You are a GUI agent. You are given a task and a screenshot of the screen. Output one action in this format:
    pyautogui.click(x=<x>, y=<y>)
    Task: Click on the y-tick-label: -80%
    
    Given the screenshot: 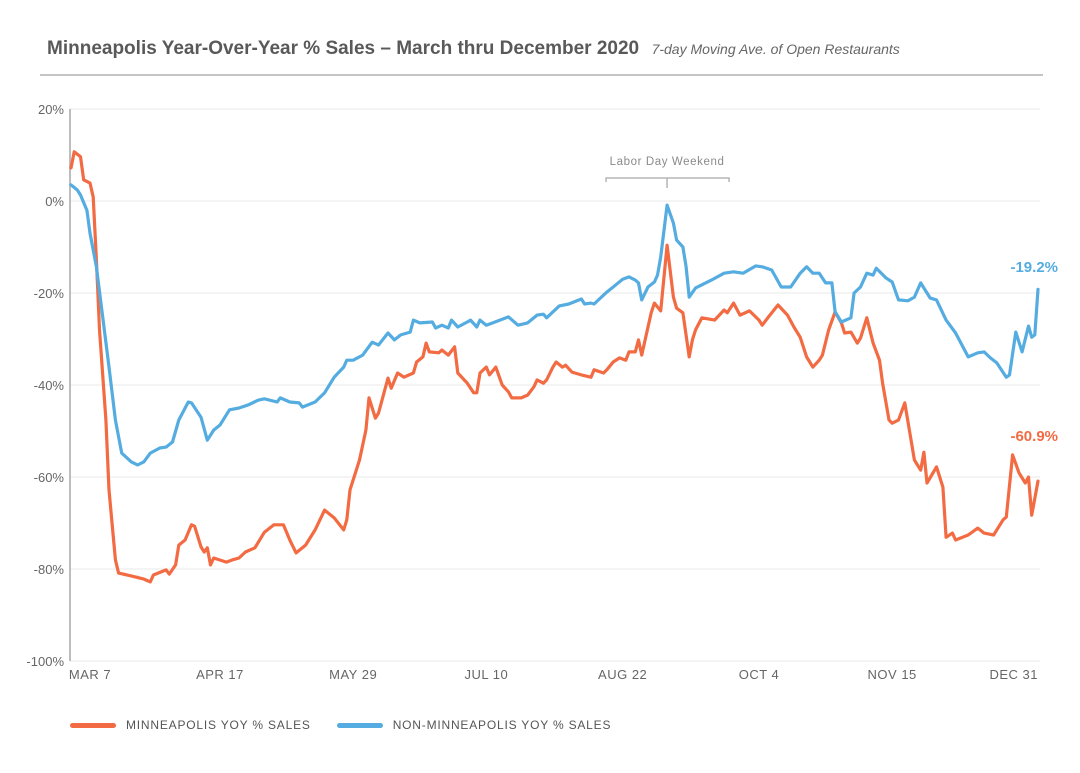 What is the action you would take?
    pyautogui.click(x=49, y=569)
    